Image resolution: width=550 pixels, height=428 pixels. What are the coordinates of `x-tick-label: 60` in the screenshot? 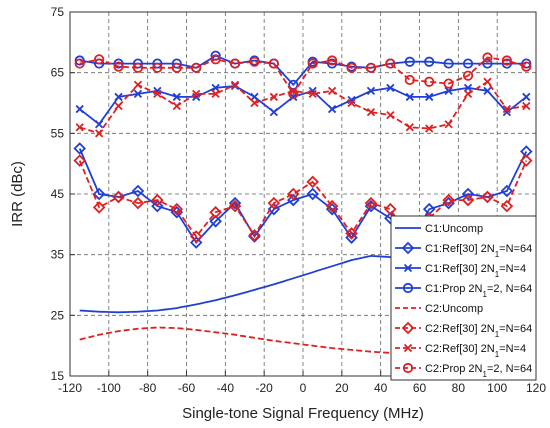 It's located at (420, 388).